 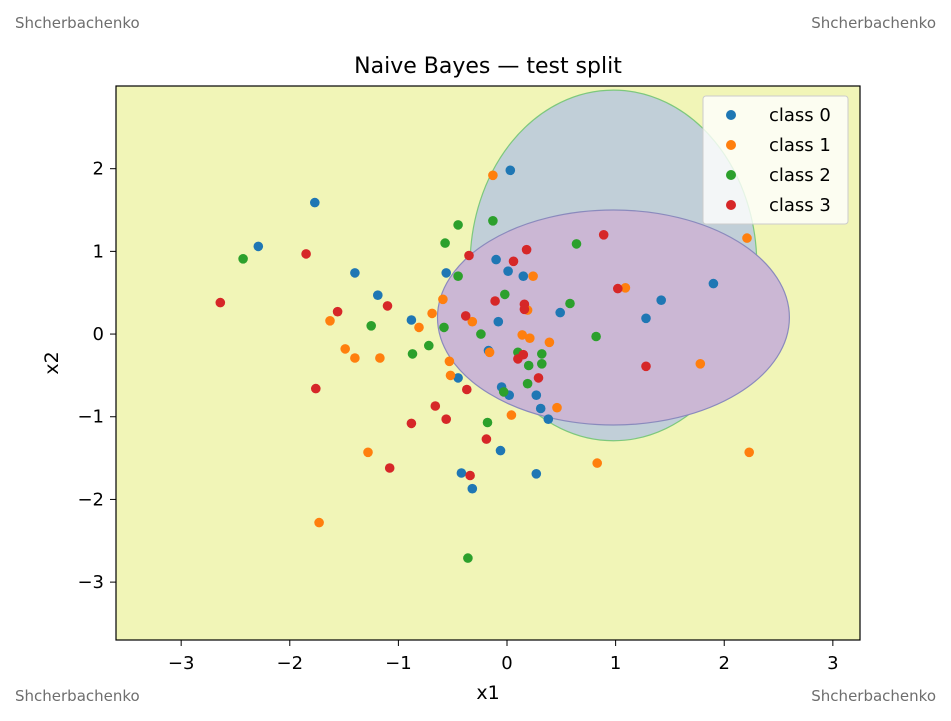 What do you see at coordinates (488, 66) in the screenshot?
I see `chart-title: Naive Bayes — test split` at bounding box center [488, 66].